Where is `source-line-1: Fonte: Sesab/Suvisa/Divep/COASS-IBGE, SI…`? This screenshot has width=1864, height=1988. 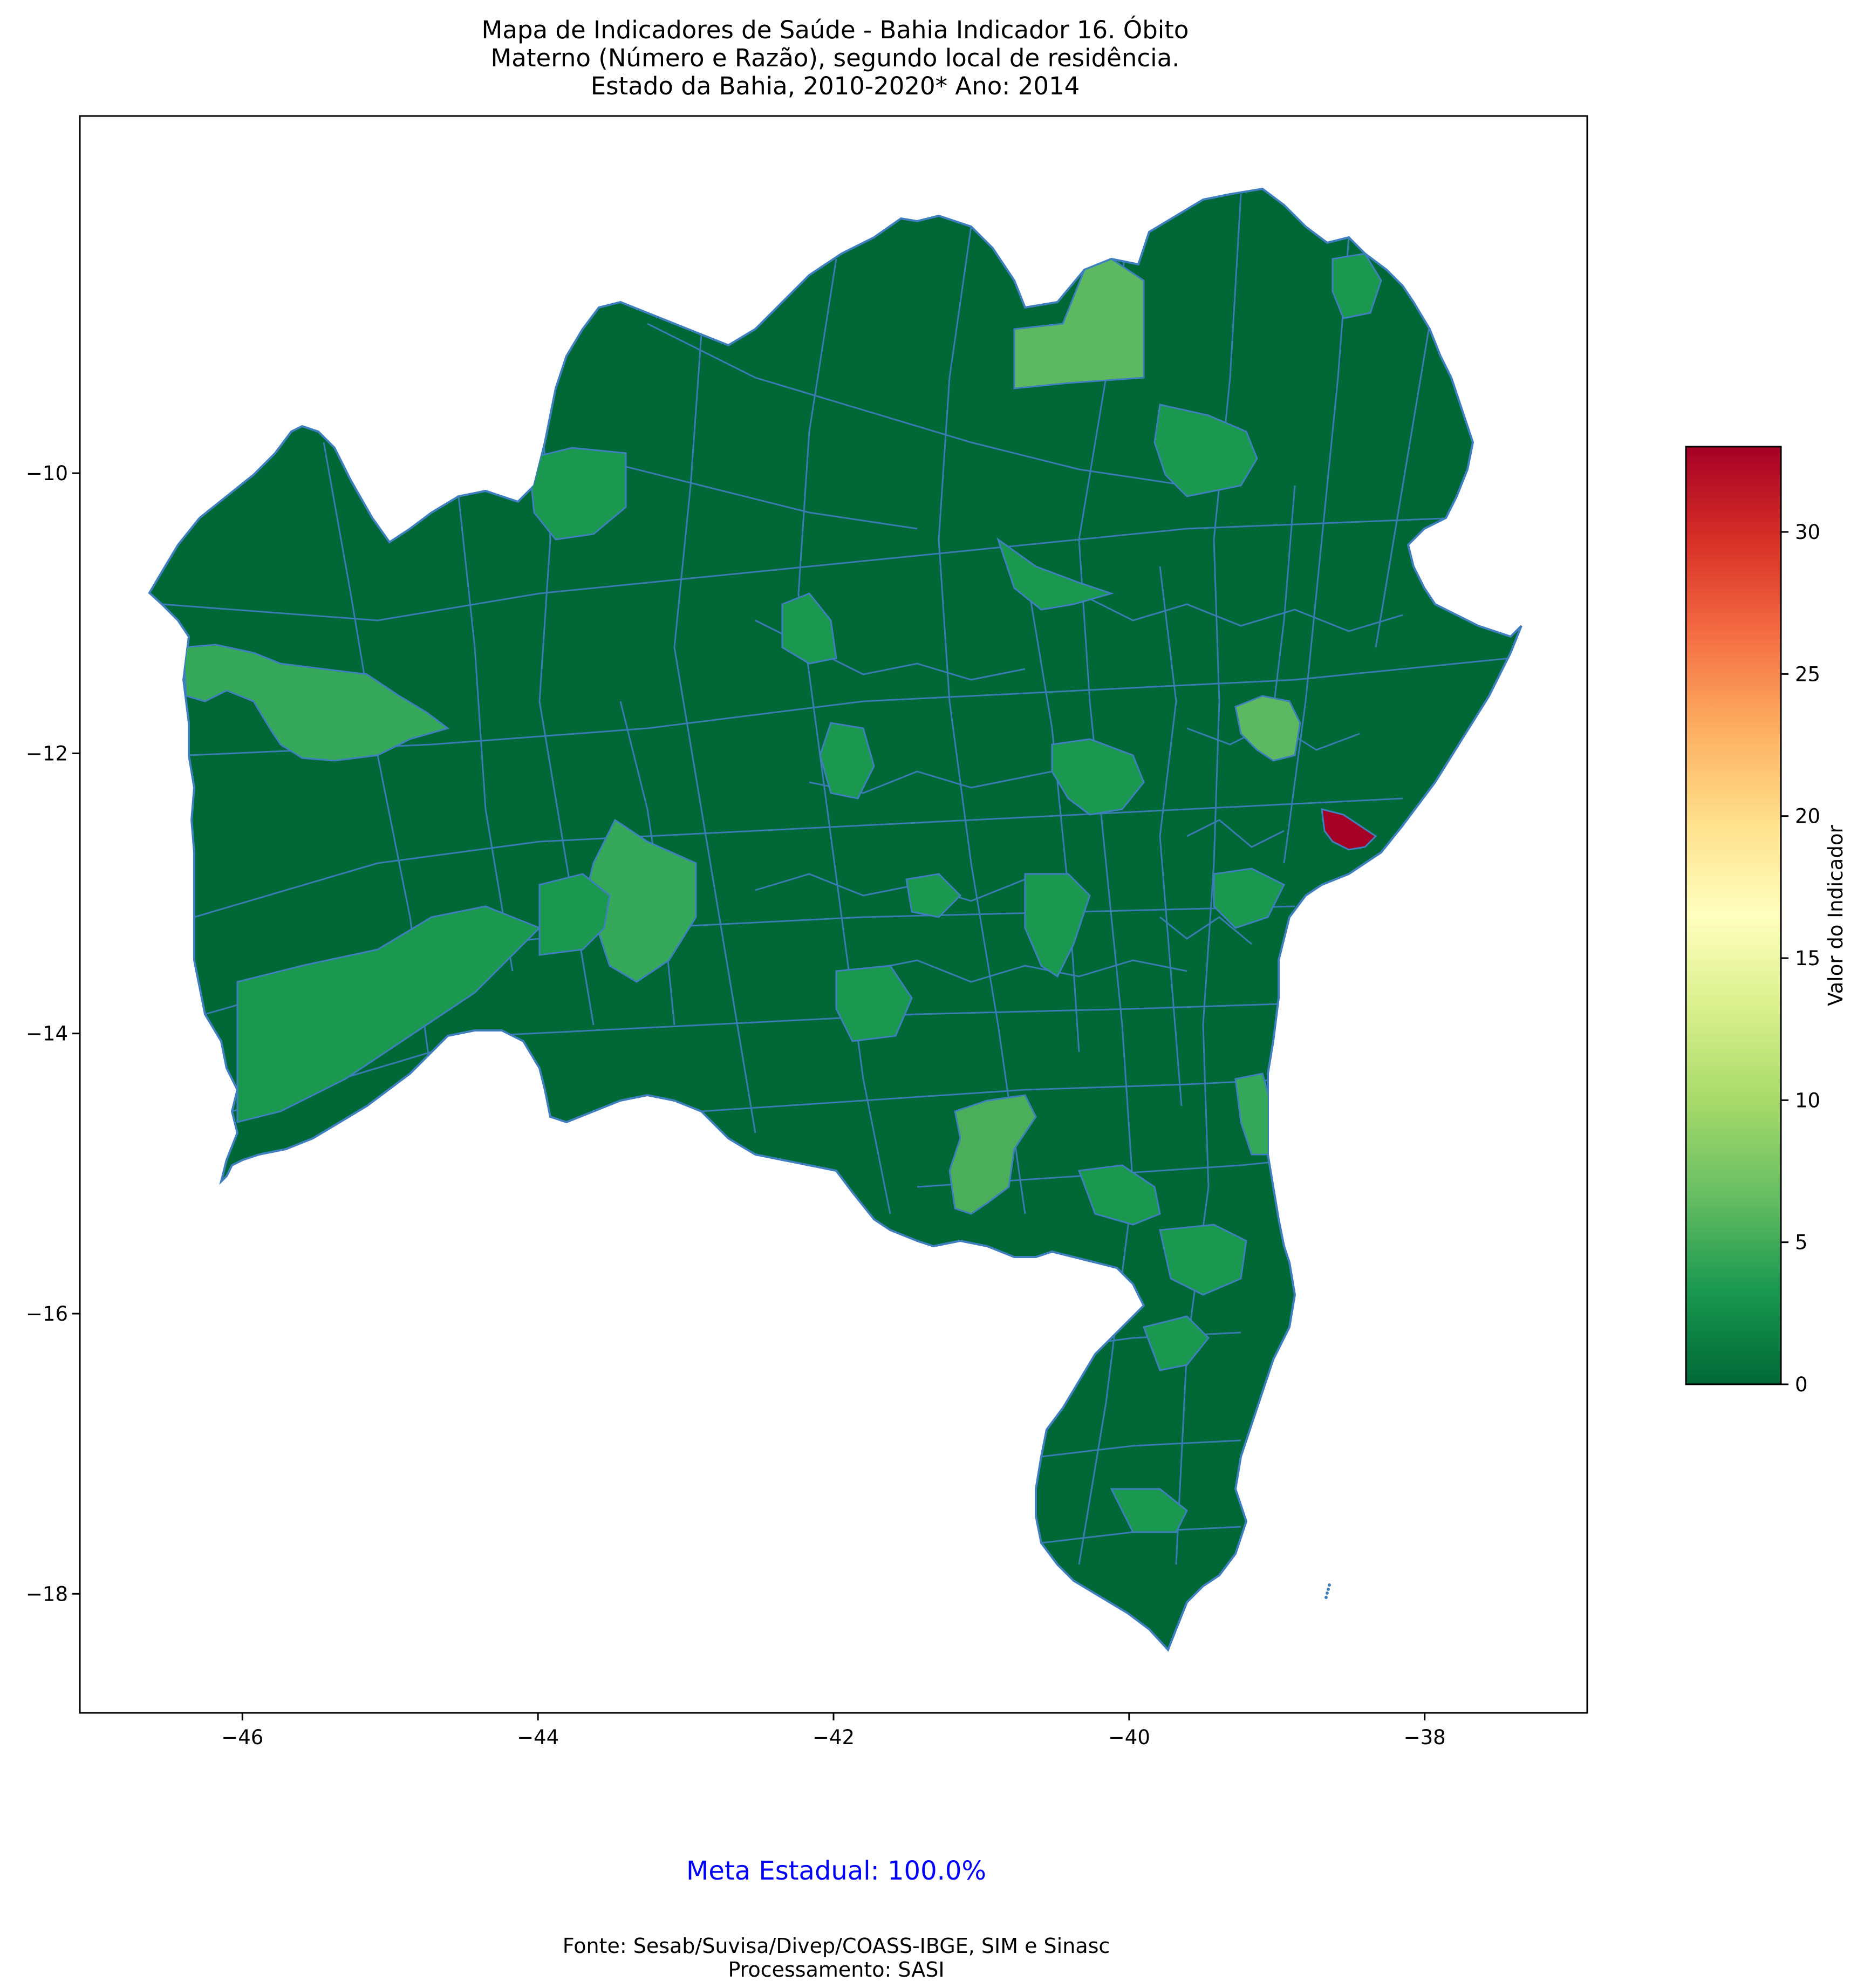
source-line-1: Fonte: Sesab/Suvisa/Divep/COASS-IBGE, SI… is located at coordinates (836, 1946).